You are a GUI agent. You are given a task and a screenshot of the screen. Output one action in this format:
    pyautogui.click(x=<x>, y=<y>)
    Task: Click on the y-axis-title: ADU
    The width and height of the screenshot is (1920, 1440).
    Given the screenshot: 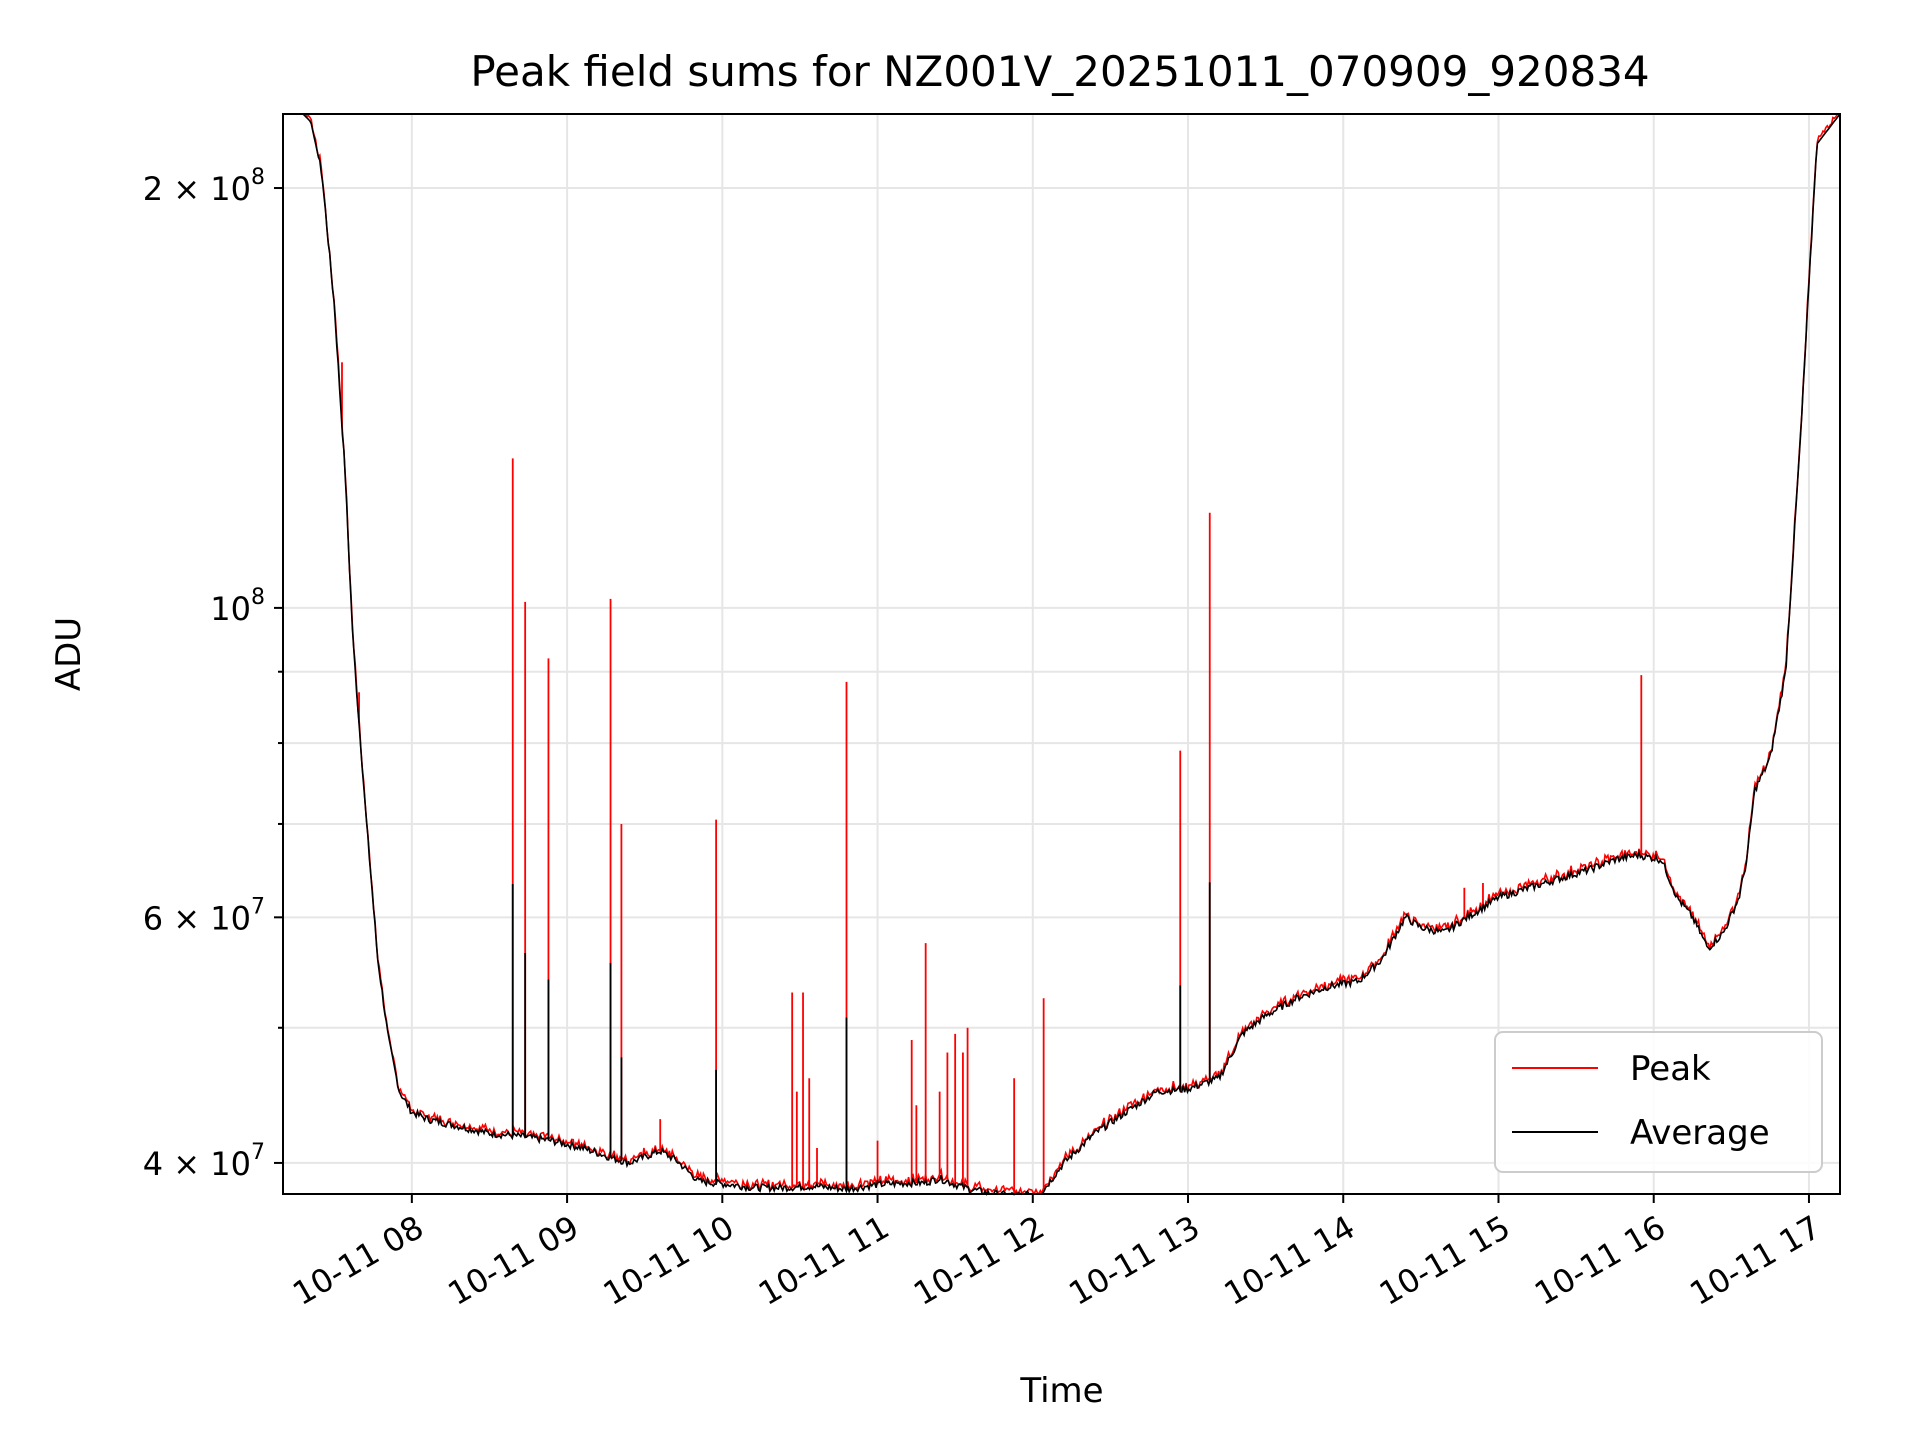 What is the action you would take?
    pyautogui.click(x=69, y=654)
    